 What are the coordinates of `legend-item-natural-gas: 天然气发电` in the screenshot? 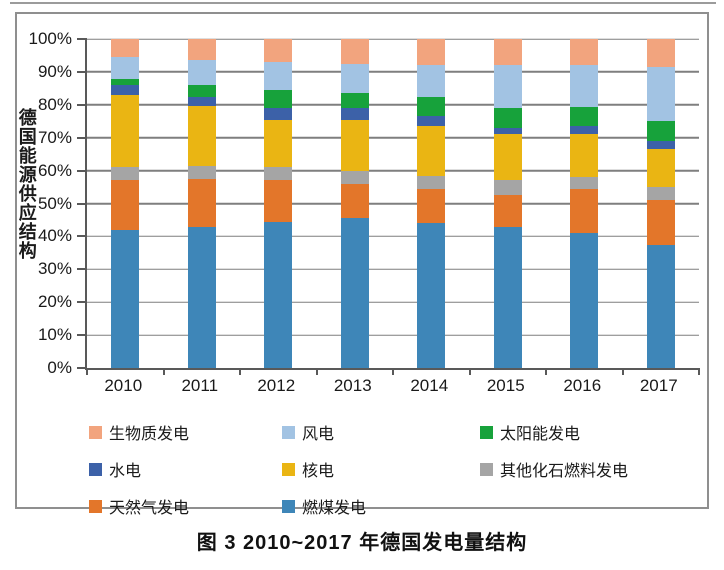 It's located at (185, 506).